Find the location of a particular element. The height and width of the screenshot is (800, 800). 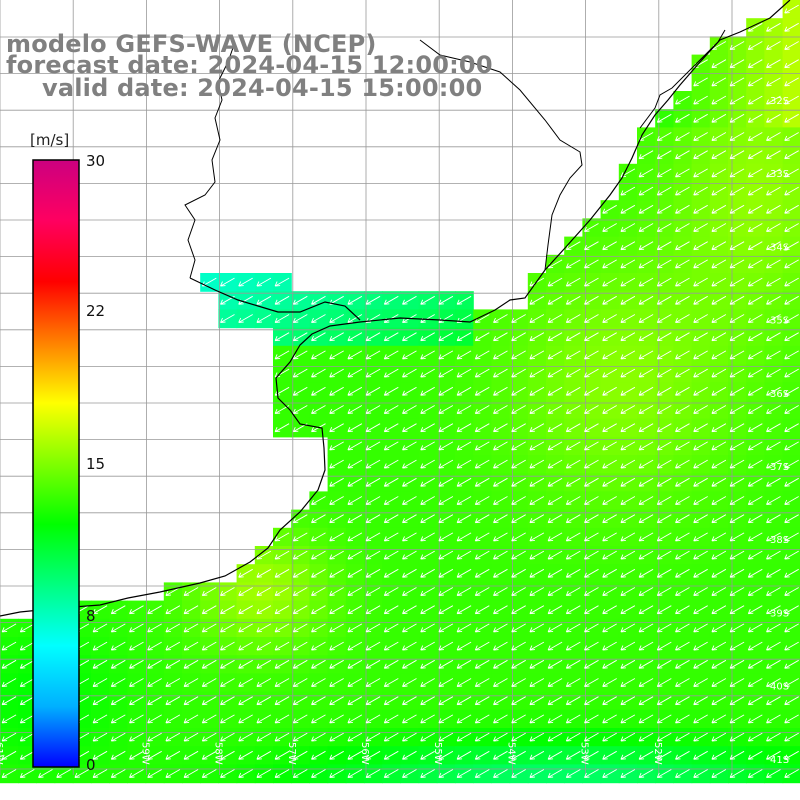

latitude-label: 33S is located at coordinates (779, 174).